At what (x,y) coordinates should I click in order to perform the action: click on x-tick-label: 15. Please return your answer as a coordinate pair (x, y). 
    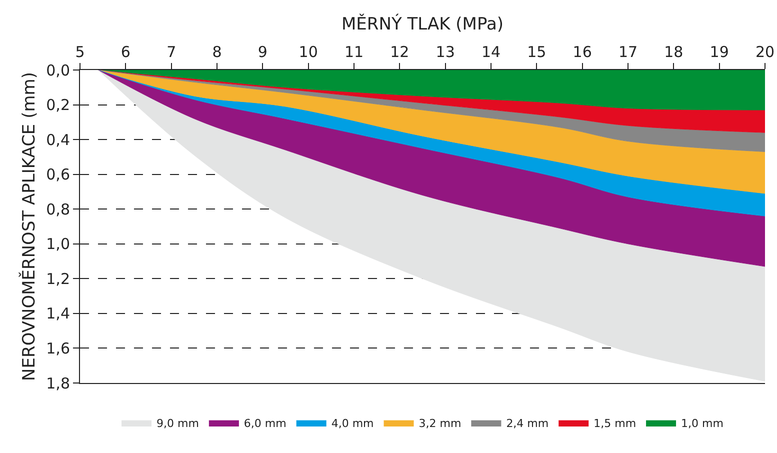
    Looking at the image, I should click on (536, 52).